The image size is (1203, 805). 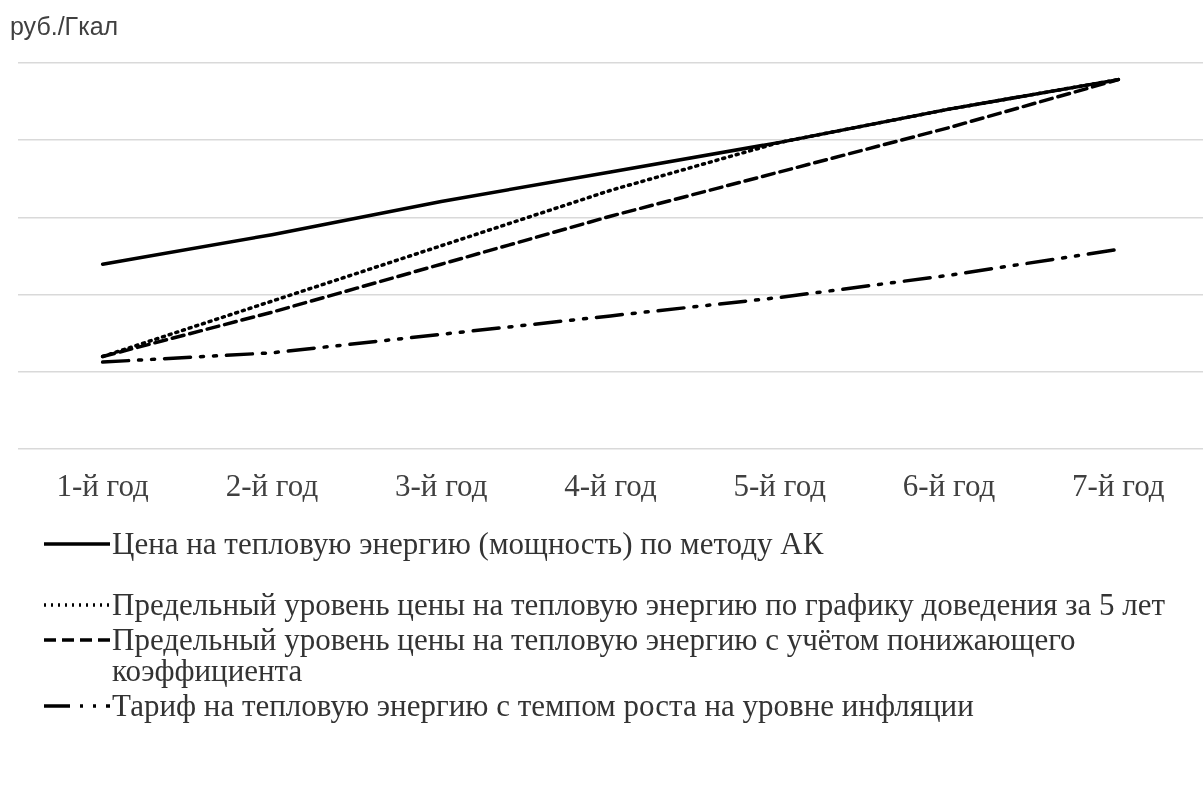 I want to click on x-tick-label: 3-й год, so click(x=441, y=485).